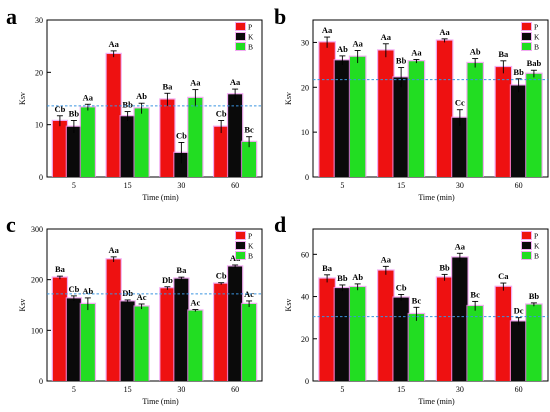 This screenshot has width=550, height=412. Describe the element at coordinates (22, 98) in the screenshot. I see `y-axis-label: Ksv` at that location.